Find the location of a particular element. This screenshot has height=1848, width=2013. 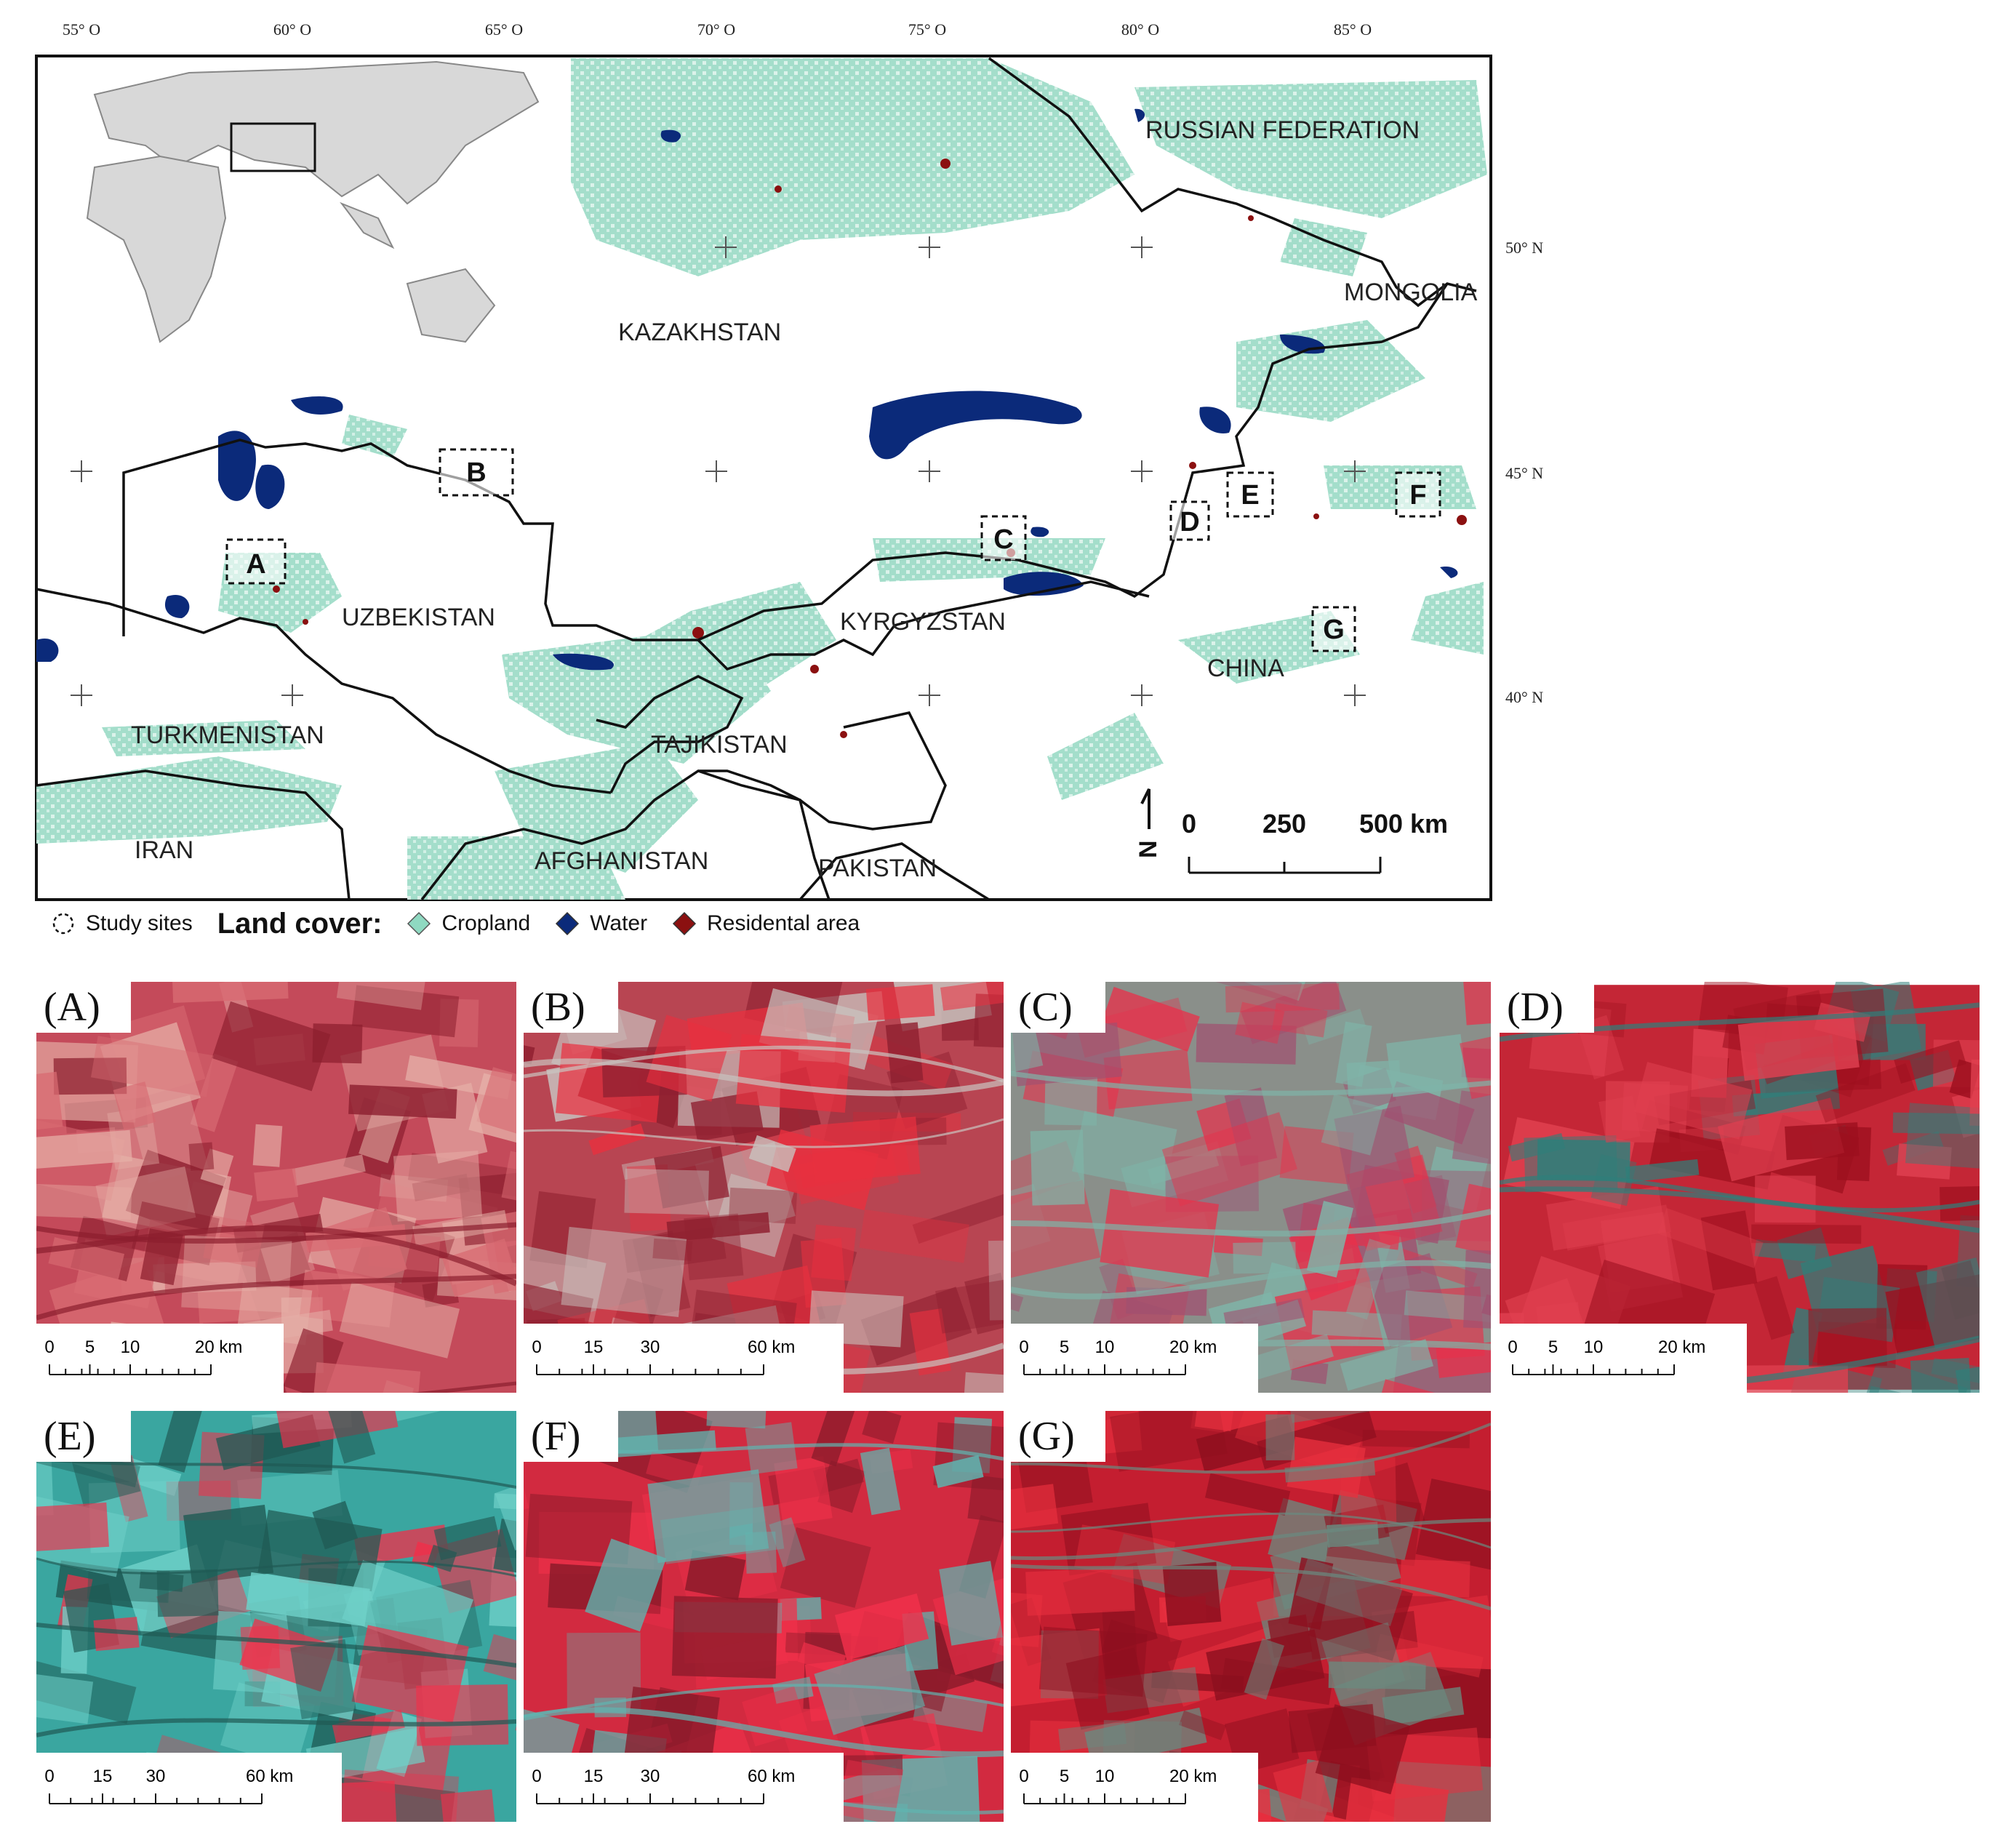

scale-label-500: 500 km is located at coordinates (1403, 824).